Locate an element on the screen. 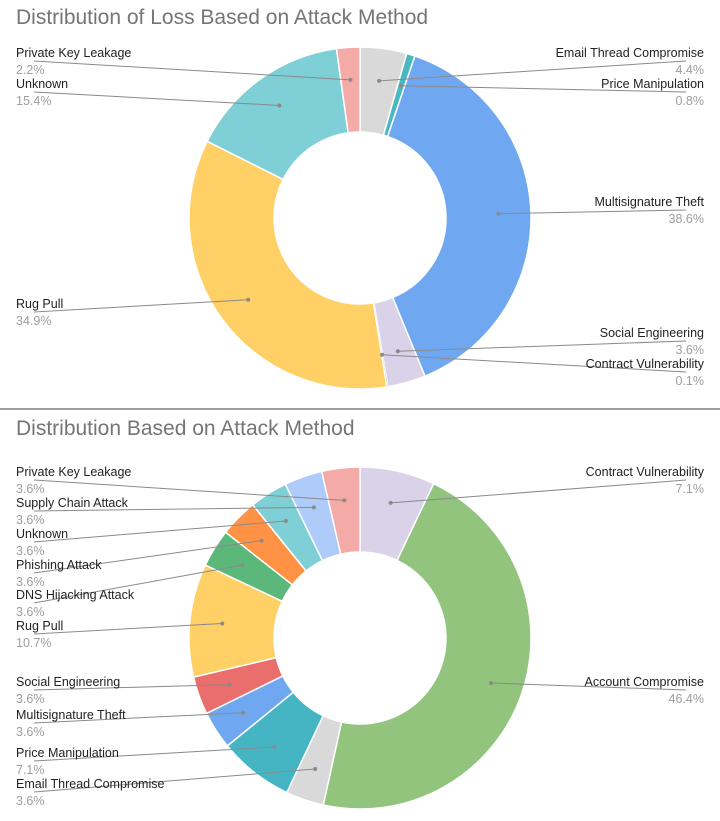 This screenshot has width=720, height=821. leader-dot-supply-chain-attack is located at coordinates (313, 507).